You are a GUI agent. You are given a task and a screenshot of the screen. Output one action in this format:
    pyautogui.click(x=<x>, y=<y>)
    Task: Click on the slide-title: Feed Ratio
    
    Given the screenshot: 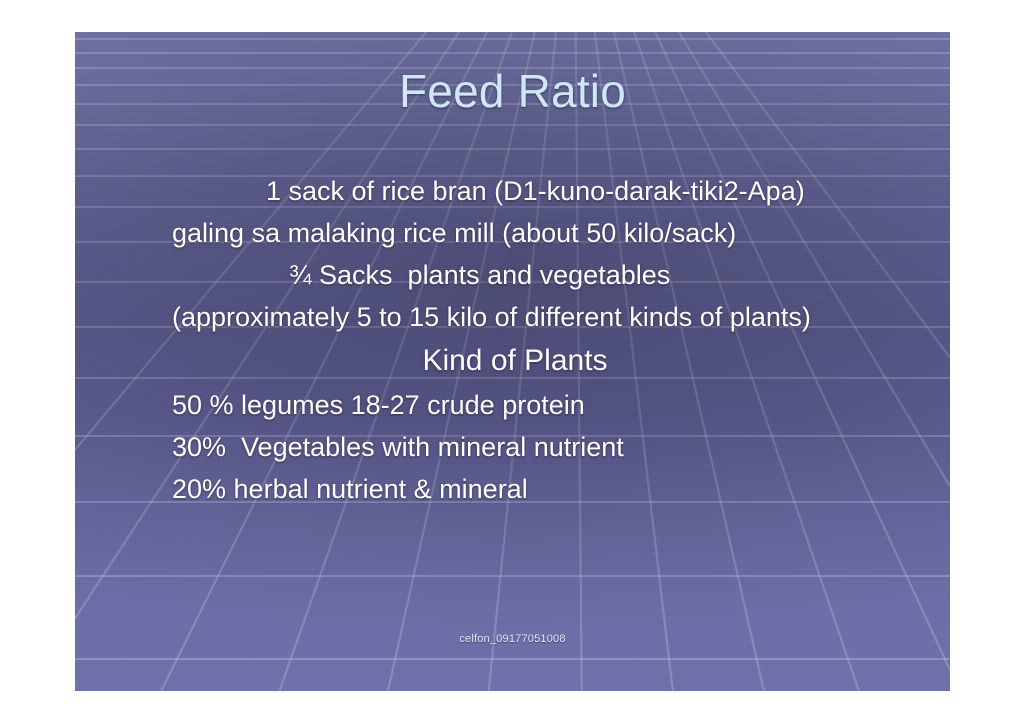 What is the action you would take?
    pyautogui.click(x=512, y=91)
    